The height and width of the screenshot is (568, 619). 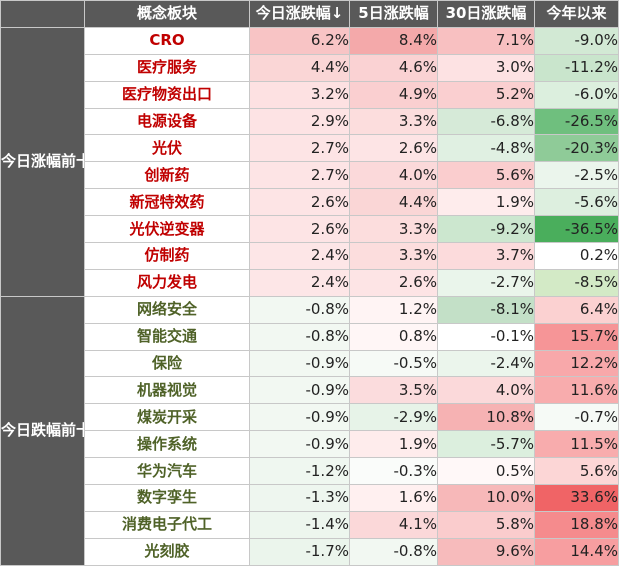 I want to click on cell-30day-change: 5.6%, so click(x=486, y=175).